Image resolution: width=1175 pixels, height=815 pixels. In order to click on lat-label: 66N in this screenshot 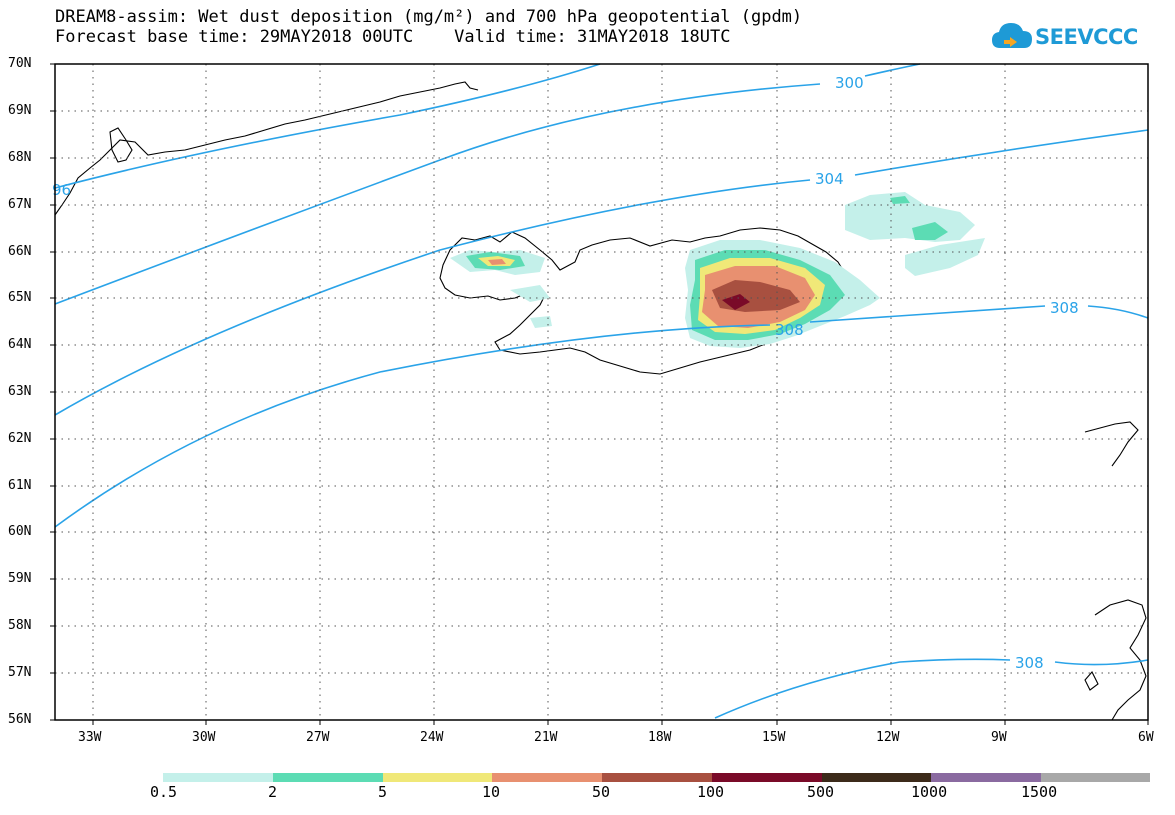, I will do `click(20, 251)`.